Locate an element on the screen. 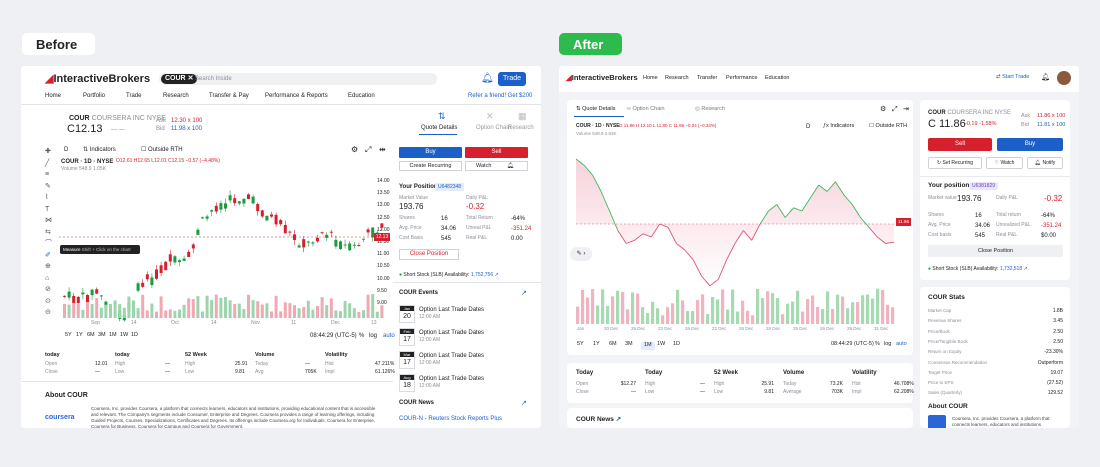 The width and height of the screenshot is (1100, 467). create-recurring-button: Create Recurring is located at coordinates (430, 166).